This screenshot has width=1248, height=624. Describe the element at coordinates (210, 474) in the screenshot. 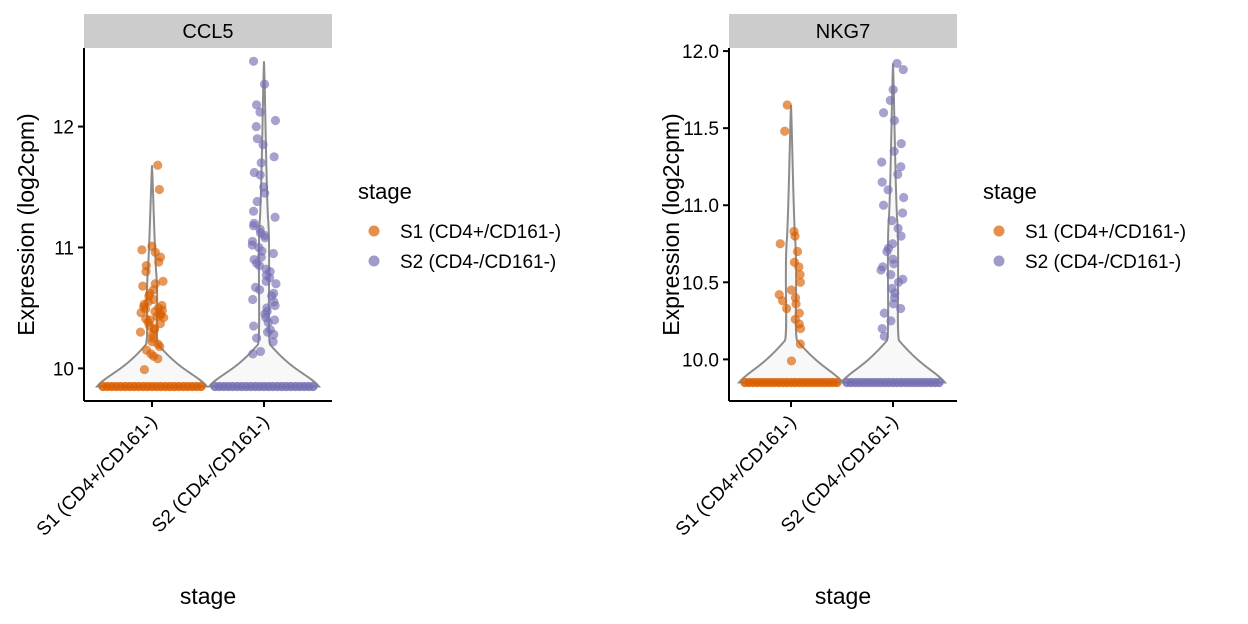

I see `x-tick-label: S2 (CD4-/CD161-)` at that location.